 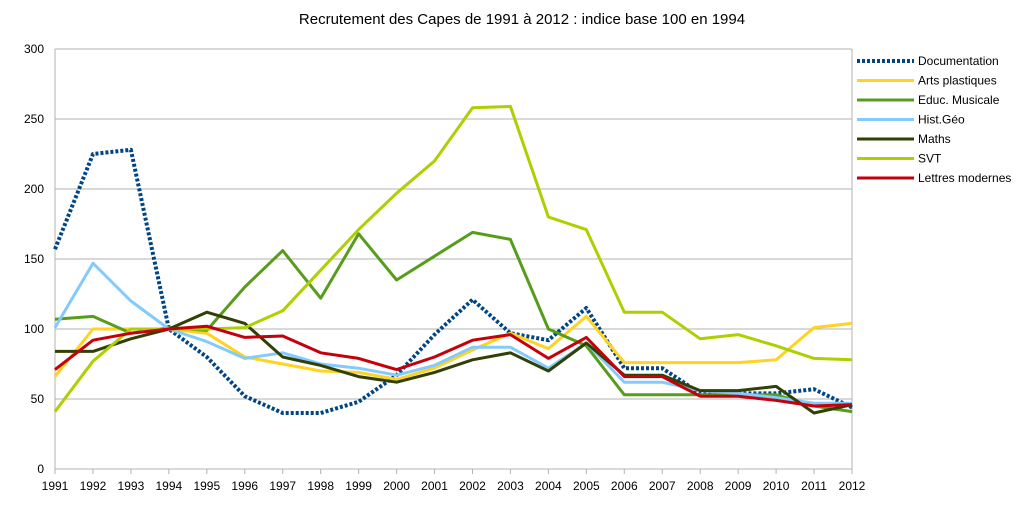 I want to click on legend-label: Maths, so click(x=934, y=139).